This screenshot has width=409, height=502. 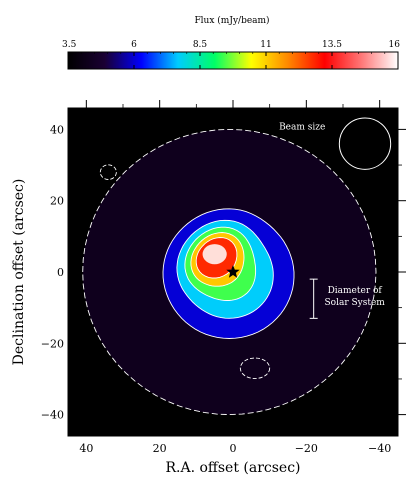 What do you see at coordinates (395, 45) in the screenshot?
I see `colorbar-tick-label: 16` at bounding box center [395, 45].